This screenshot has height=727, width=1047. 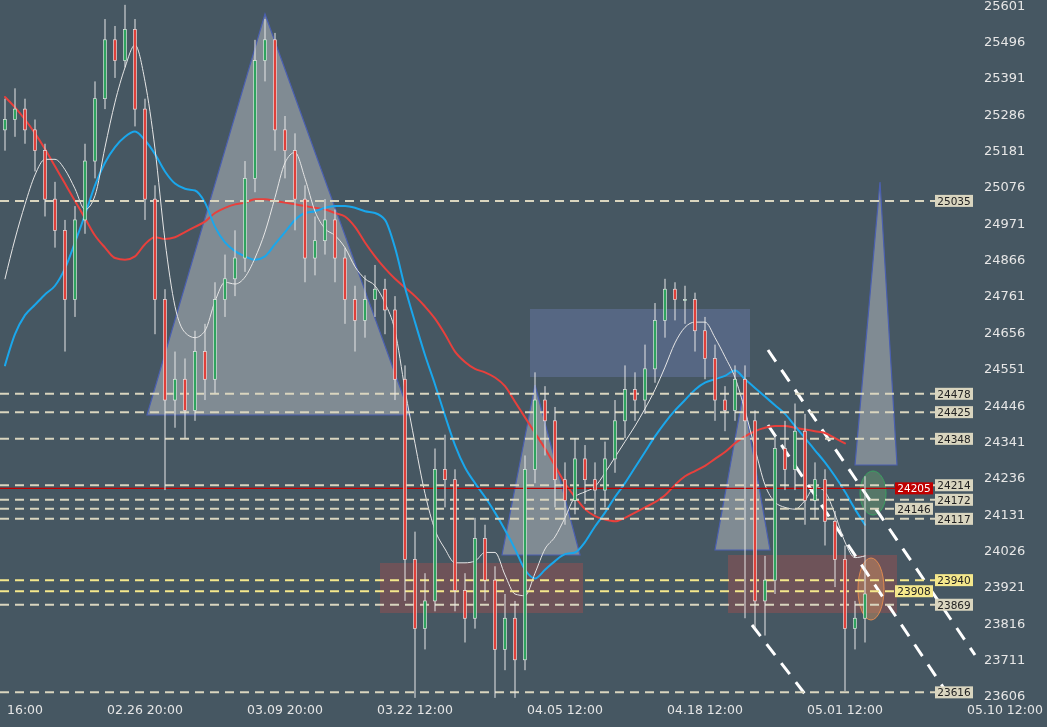 What do you see at coordinates (1005, 660) in the screenshot?
I see `y-tick-label: 23711` at bounding box center [1005, 660].